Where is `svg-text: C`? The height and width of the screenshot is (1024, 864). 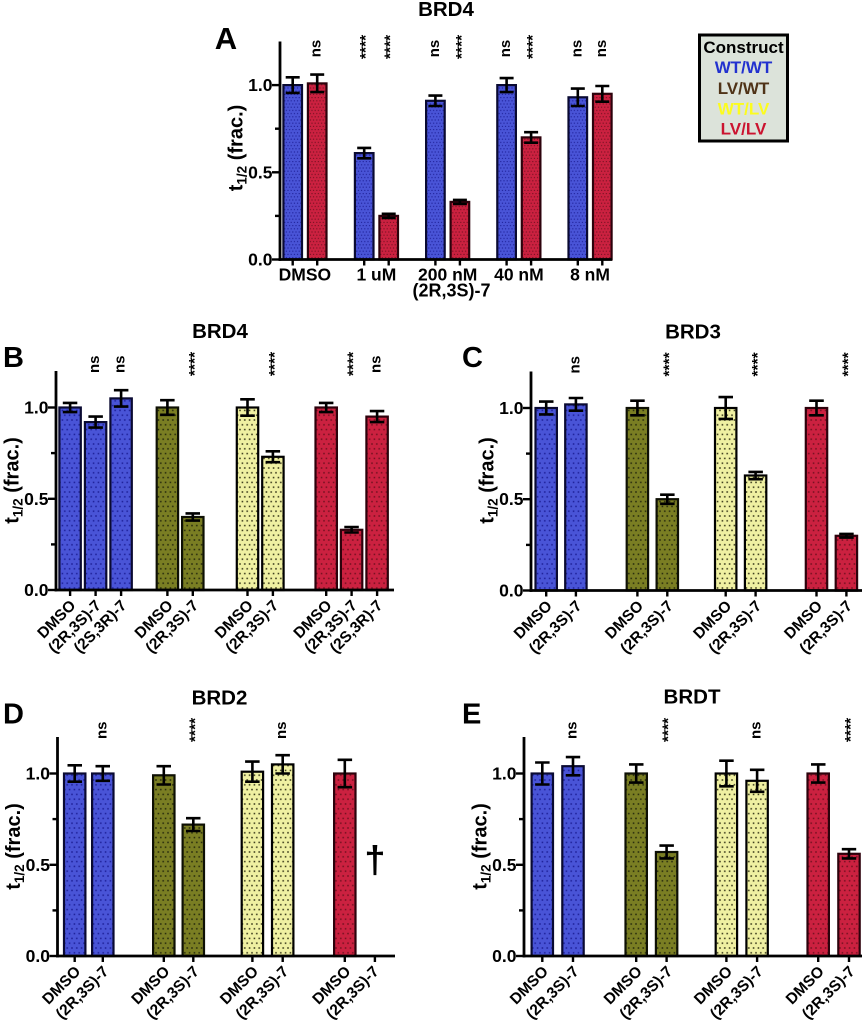
svg-text: C is located at coordinates (472, 358).